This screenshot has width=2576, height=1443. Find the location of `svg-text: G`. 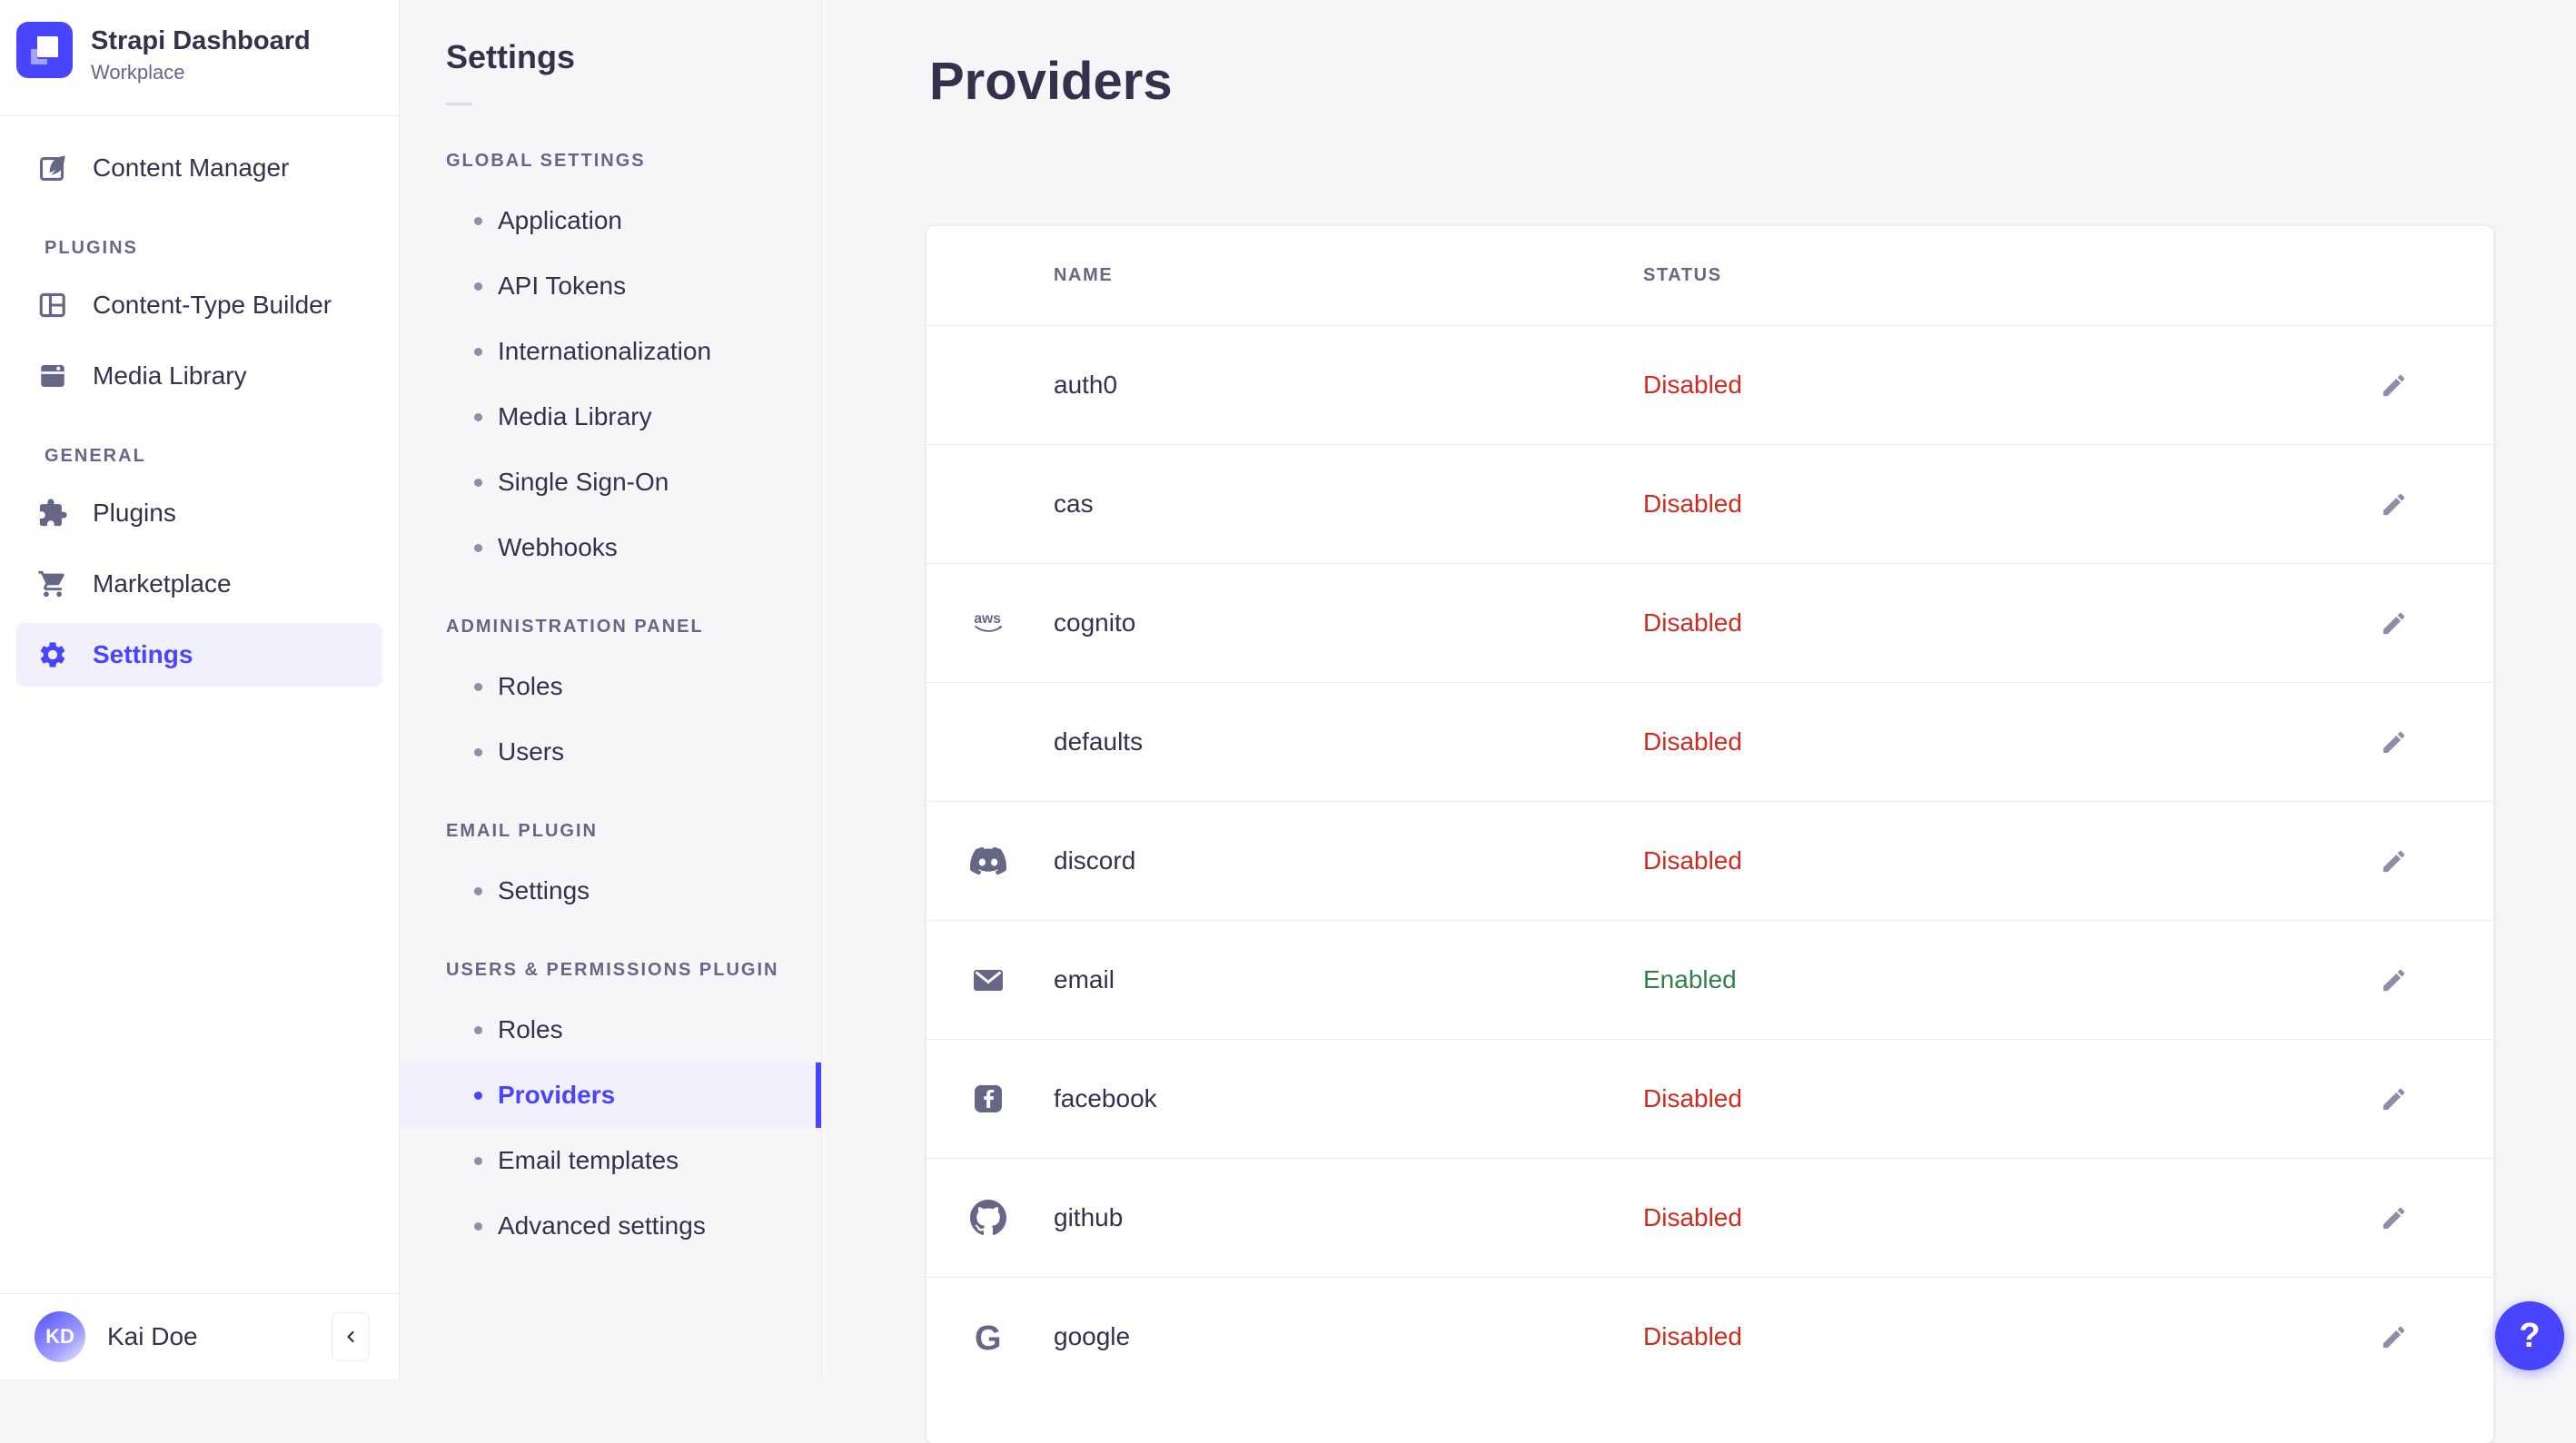

svg-text: G is located at coordinates (988, 1337).